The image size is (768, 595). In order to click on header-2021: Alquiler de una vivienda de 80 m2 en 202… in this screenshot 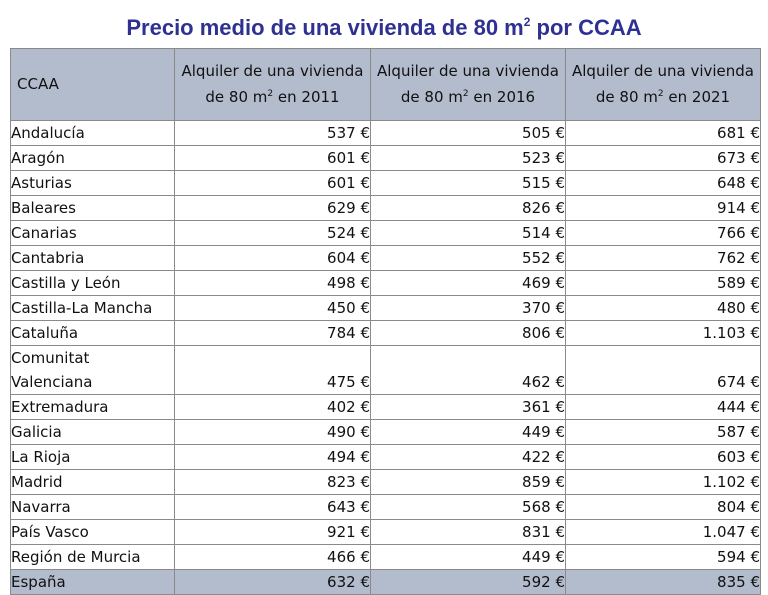, I will do `click(663, 84)`.